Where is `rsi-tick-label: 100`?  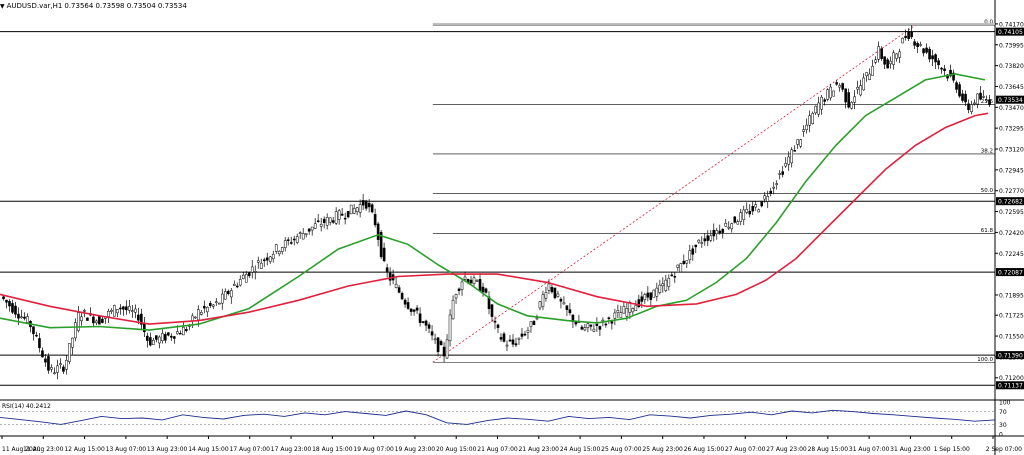 rsi-tick-label: 100 is located at coordinates (1005, 403).